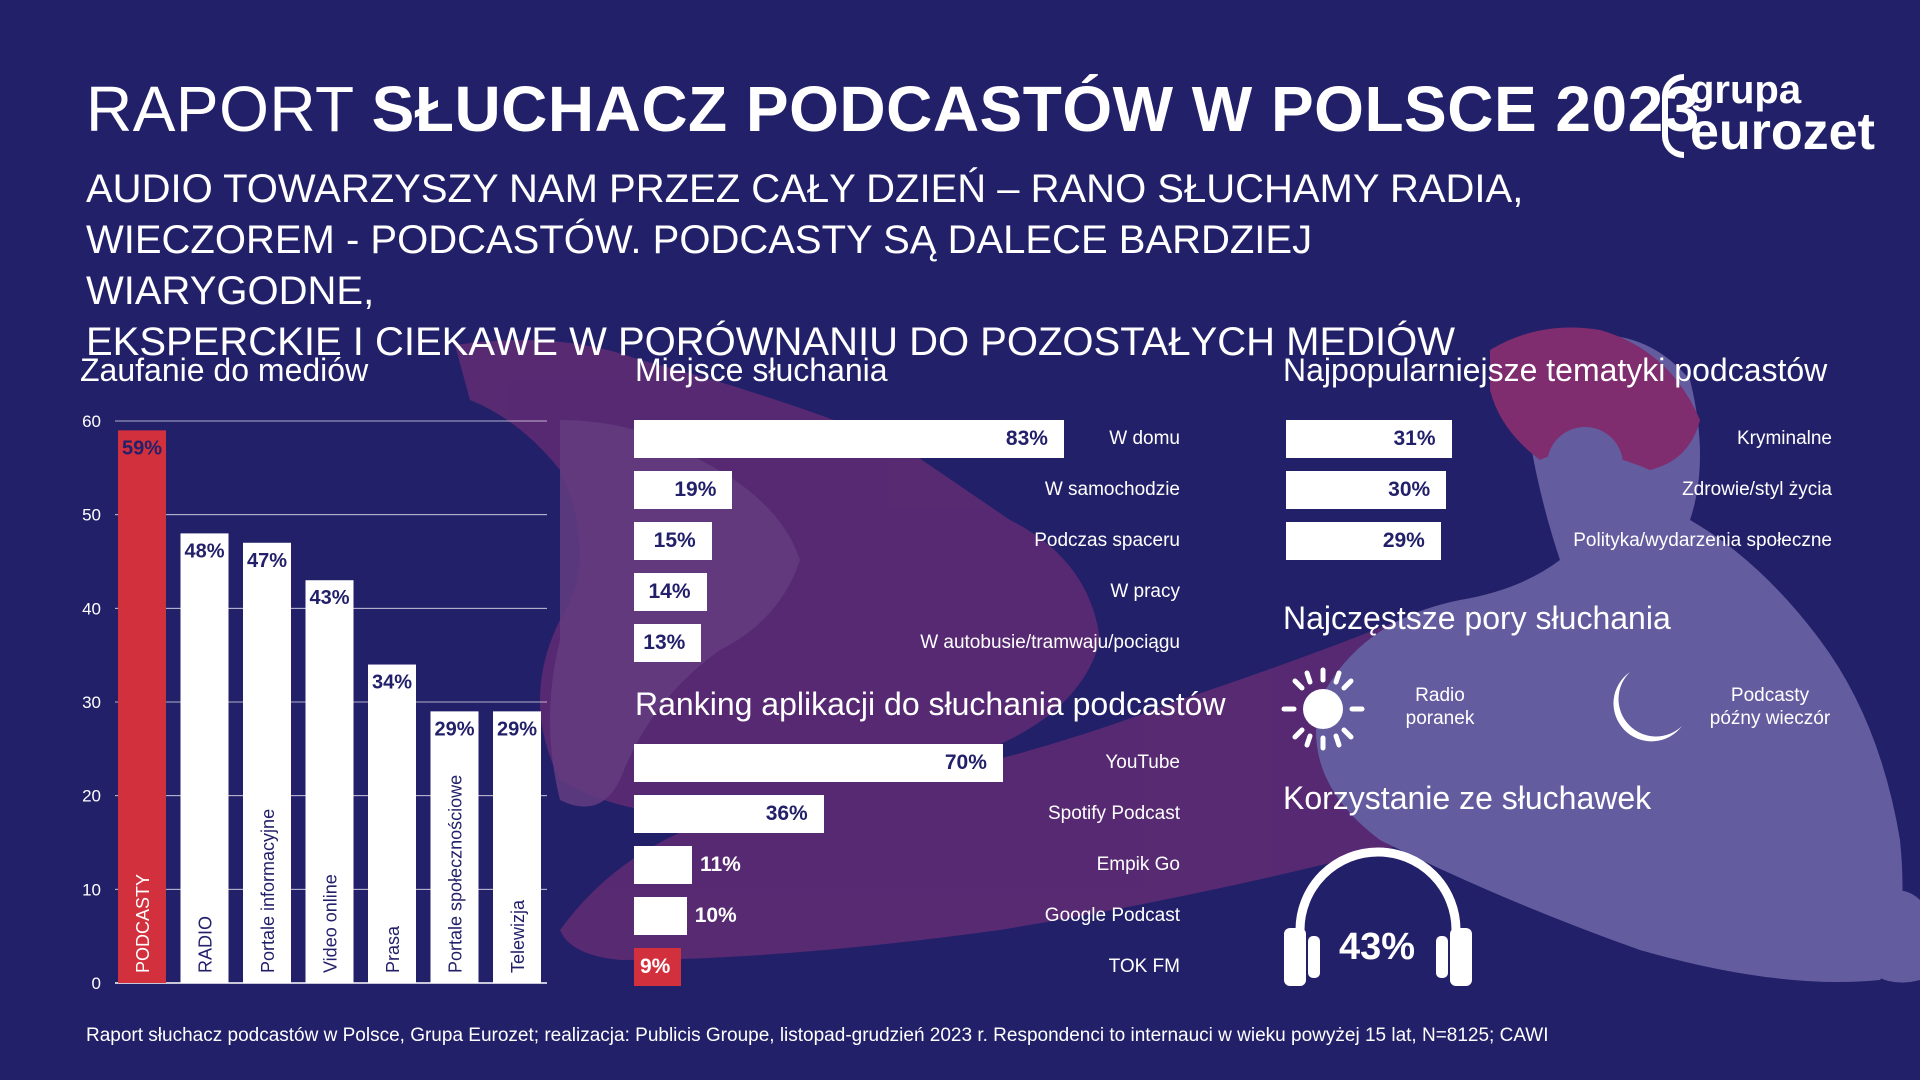  Describe the element at coordinates (96, 983) in the screenshot. I see `y-tick-label: 0` at that location.